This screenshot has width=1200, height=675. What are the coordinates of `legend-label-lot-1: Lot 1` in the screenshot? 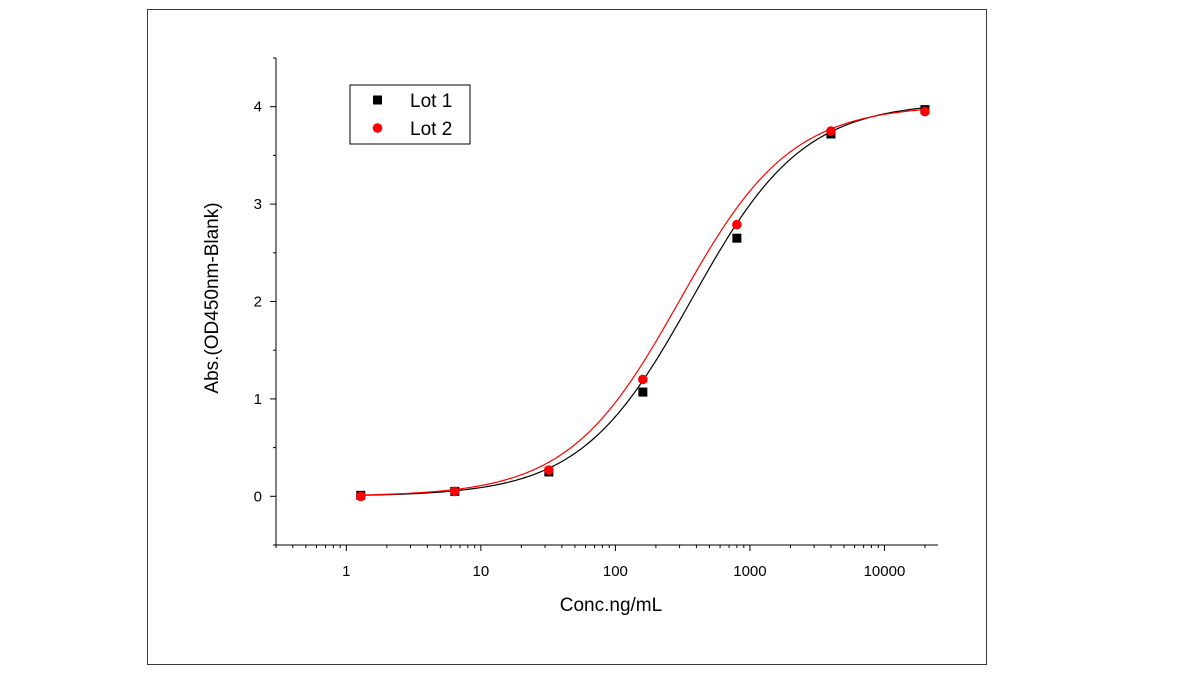 It's located at (431, 101).